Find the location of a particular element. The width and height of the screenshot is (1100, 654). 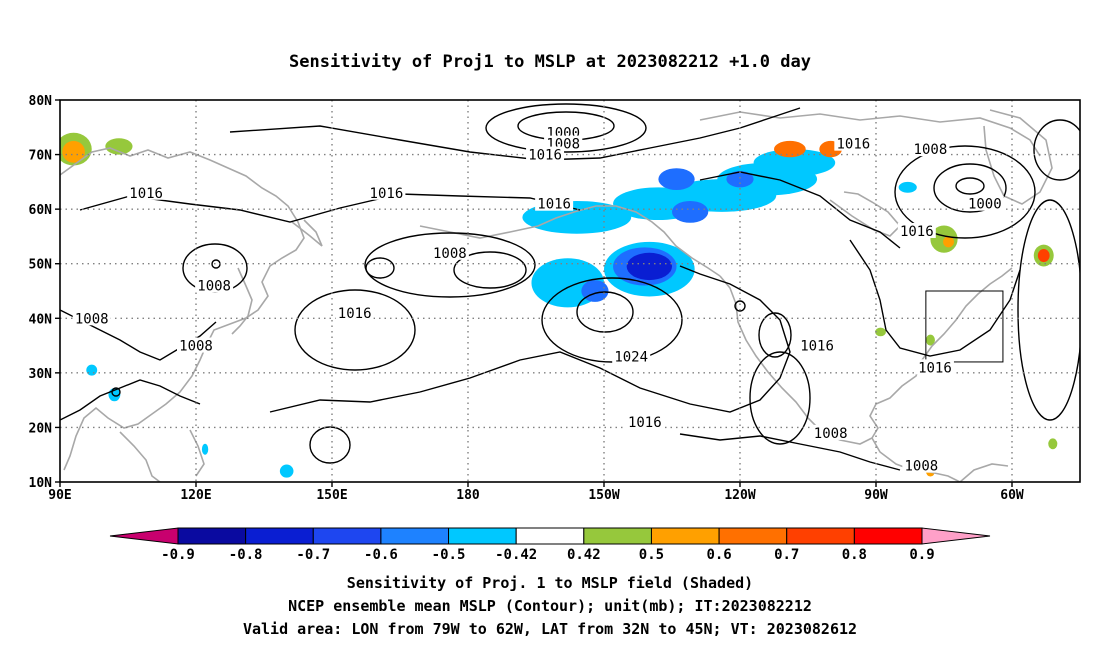

contour-1016-north-pacific is located at coordinates (345, 402).